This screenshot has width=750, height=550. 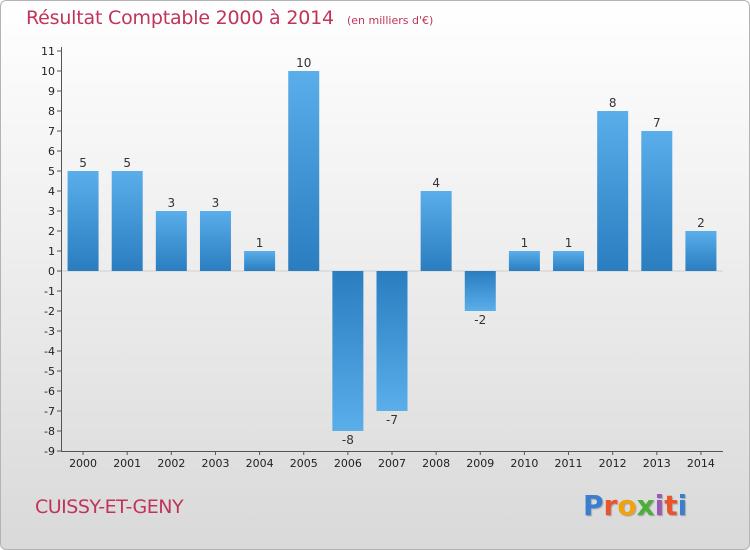 What do you see at coordinates (49, 371) in the screenshot?
I see `y-tick-label: -5` at bounding box center [49, 371].